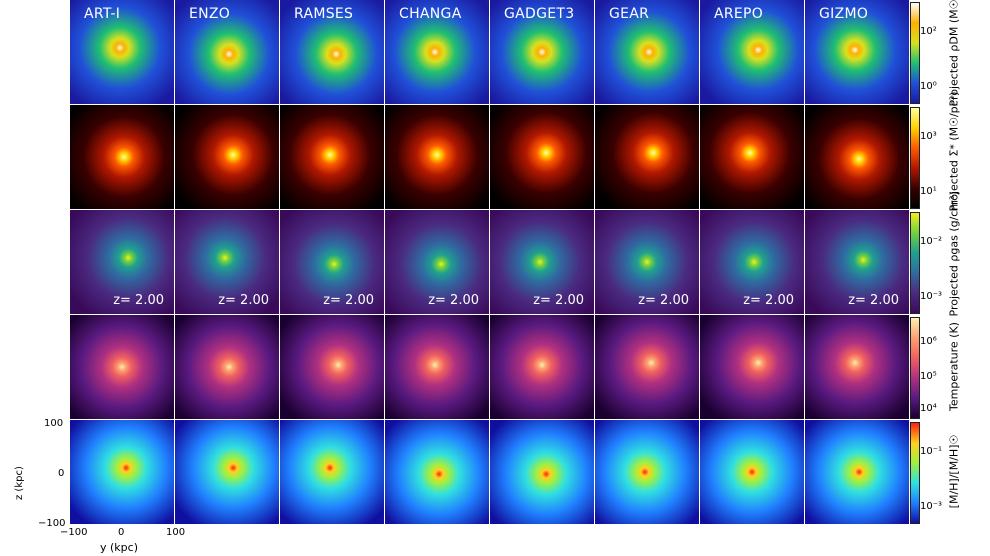 This screenshot has height=556, width=990. What do you see at coordinates (954, 471) in the screenshot?
I see `colorbar-title: [M/H]/[M/H]☉` at bounding box center [954, 471].